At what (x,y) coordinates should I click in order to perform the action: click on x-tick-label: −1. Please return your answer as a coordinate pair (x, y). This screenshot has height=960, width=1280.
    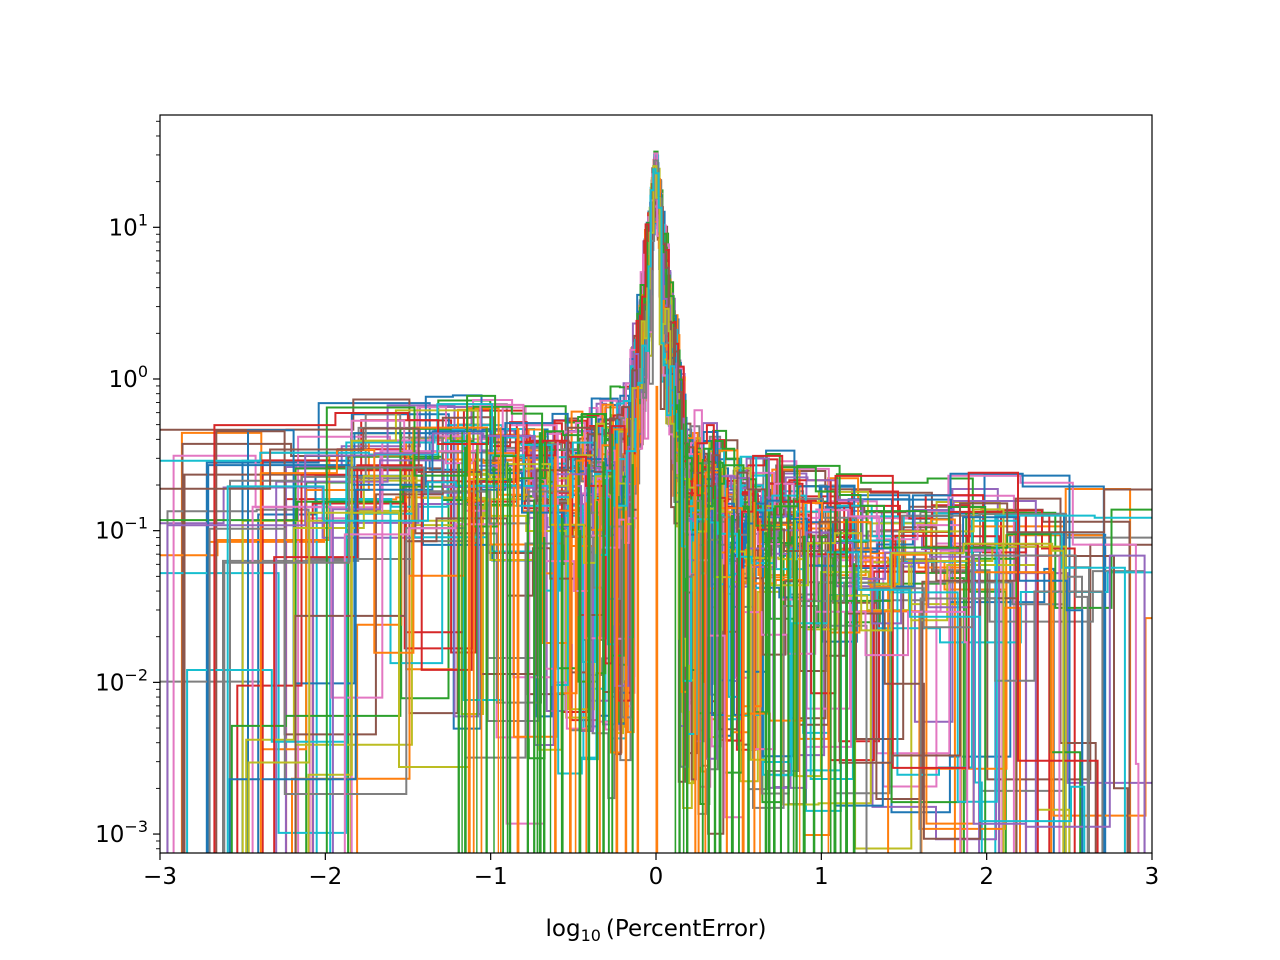
    Looking at the image, I should click on (491, 877).